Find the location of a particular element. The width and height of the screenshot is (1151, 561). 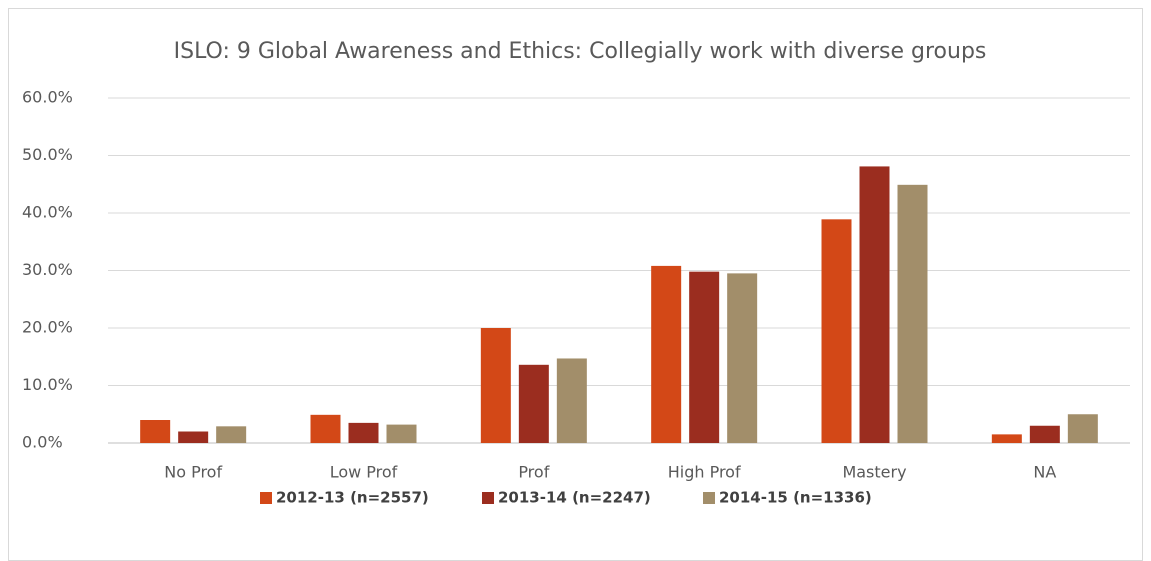

legend-label: 2013-14 (n=2247) is located at coordinates (574, 498).